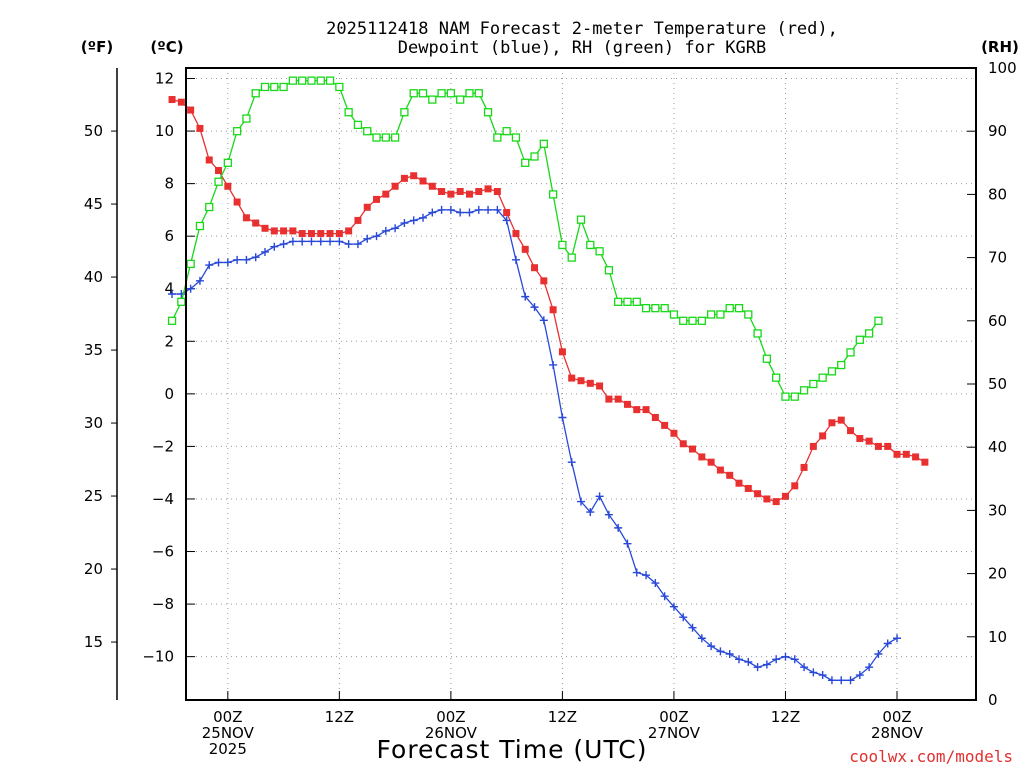 The width and height of the screenshot is (1024, 768). What do you see at coordinates (164, 79) in the screenshot?
I see `celsius-tick-label: 12` at bounding box center [164, 79].